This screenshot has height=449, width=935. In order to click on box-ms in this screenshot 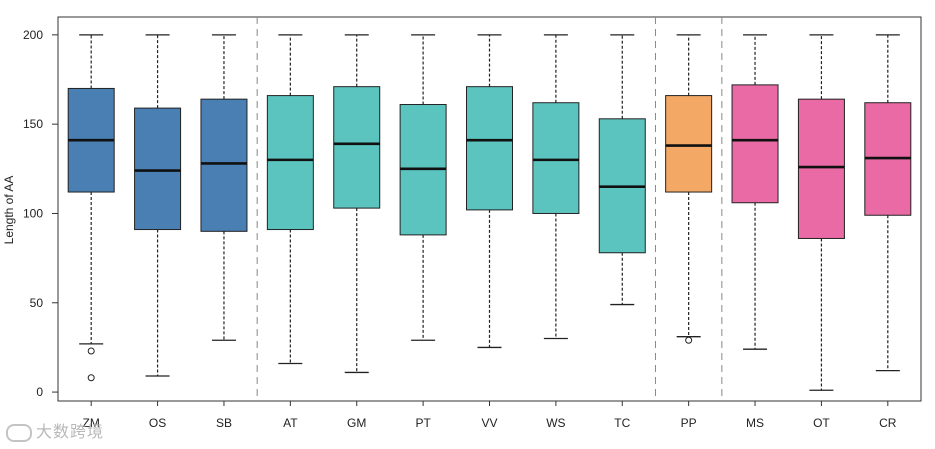, I will do `click(755, 144)`.